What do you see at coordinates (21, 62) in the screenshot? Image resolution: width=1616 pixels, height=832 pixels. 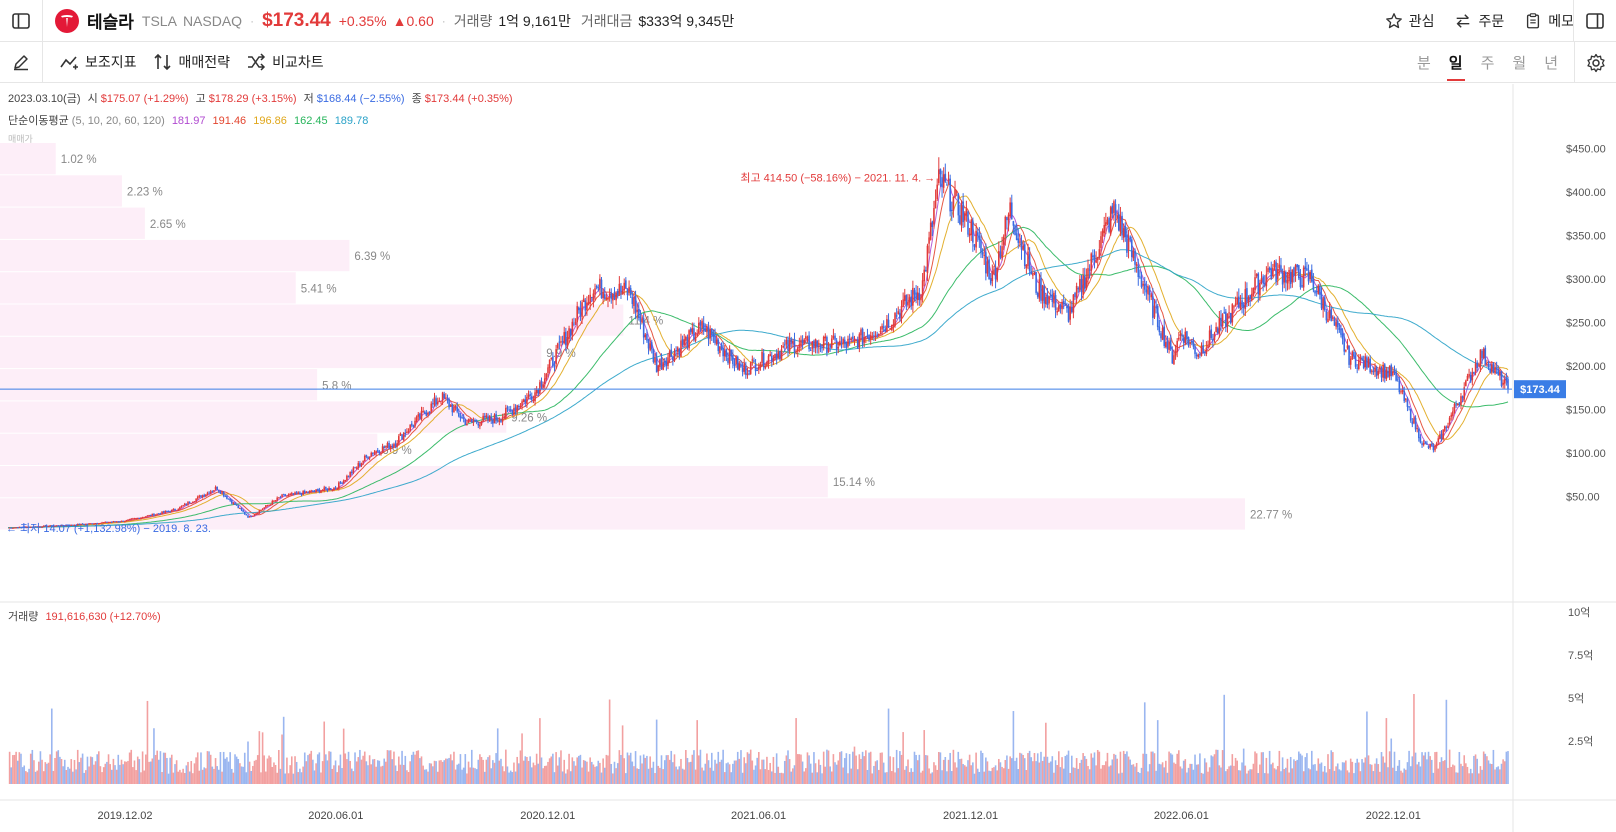 I see `draw-pencil-icon` at bounding box center [21, 62].